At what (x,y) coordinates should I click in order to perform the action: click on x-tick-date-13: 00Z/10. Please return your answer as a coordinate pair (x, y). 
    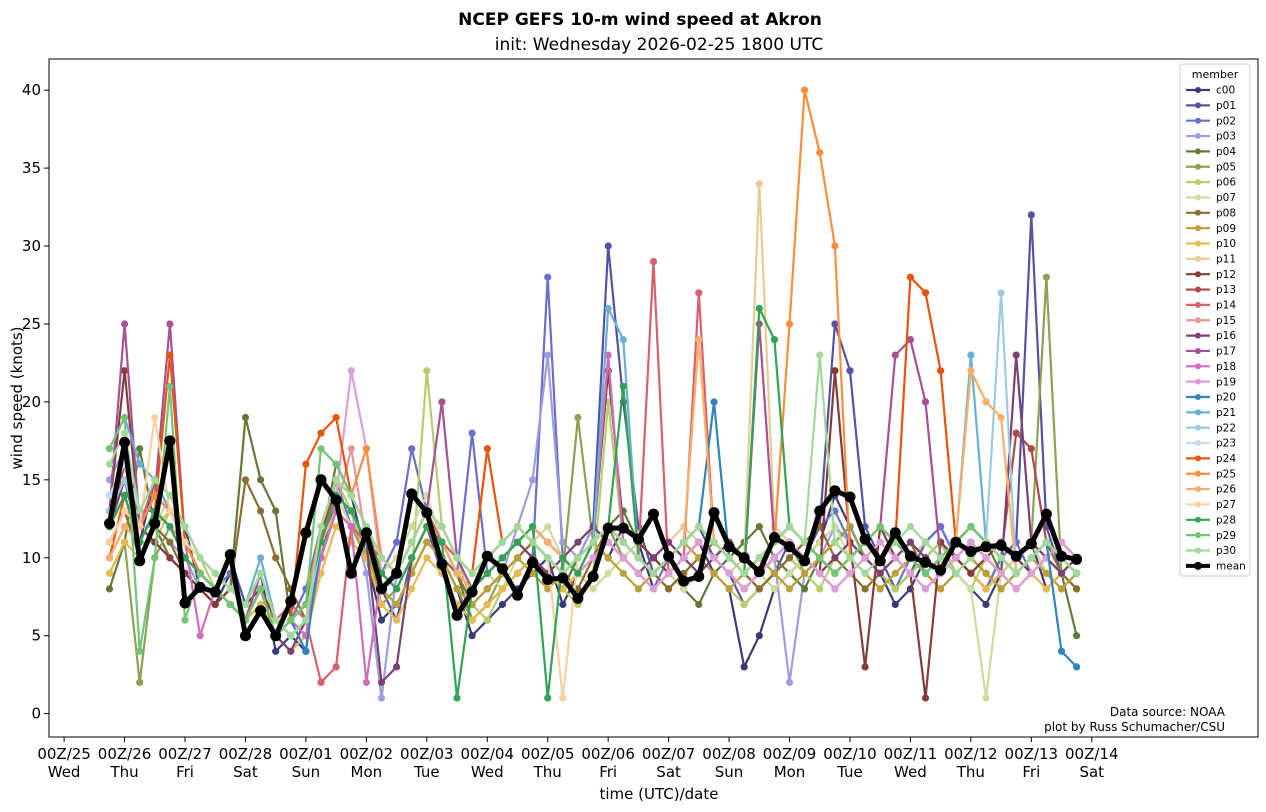
    Looking at the image, I should click on (850, 754).